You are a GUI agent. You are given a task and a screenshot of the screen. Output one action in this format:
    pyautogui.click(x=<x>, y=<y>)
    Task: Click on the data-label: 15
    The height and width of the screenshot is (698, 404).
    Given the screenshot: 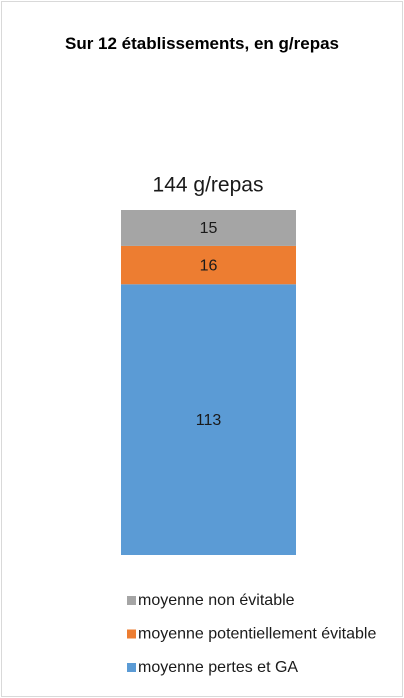 What is the action you would take?
    pyautogui.click(x=209, y=228)
    